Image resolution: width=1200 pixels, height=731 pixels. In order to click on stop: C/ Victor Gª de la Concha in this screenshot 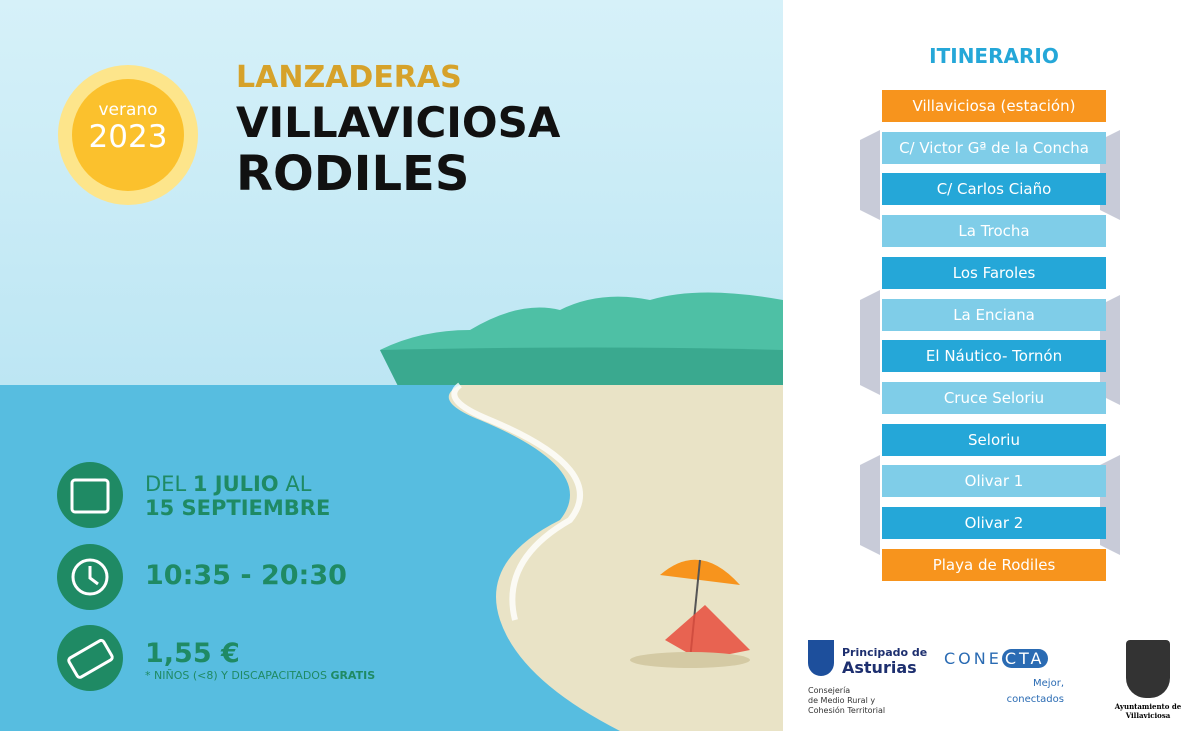, I will do `click(994, 147)`.